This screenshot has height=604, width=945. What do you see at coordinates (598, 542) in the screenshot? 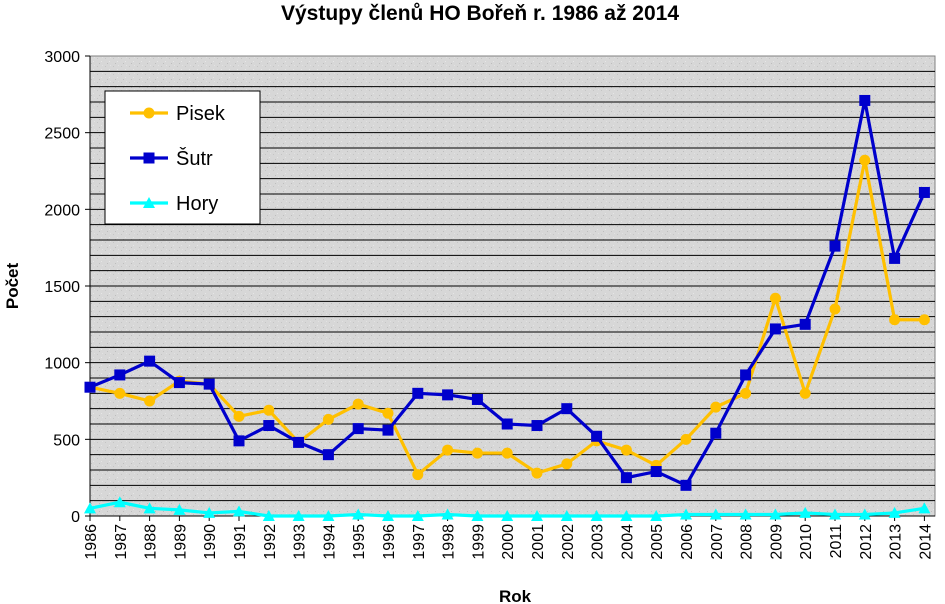
I see `x-tick-label: 2003` at bounding box center [598, 542].